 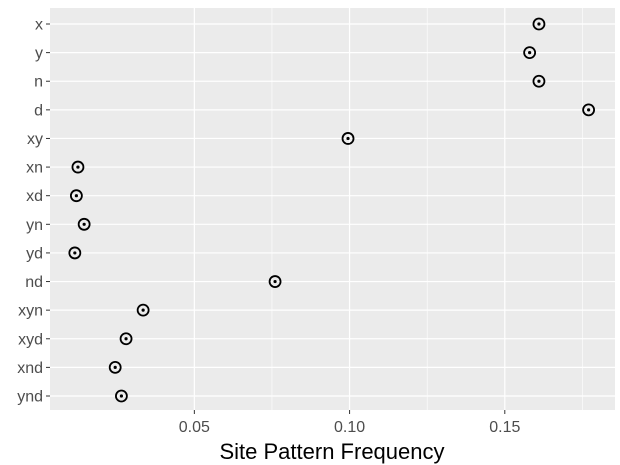 What do you see at coordinates (331, 451) in the screenshot?
I see `x-axis-title: Site Pattern Frequency` at bounding box center [331, 451].